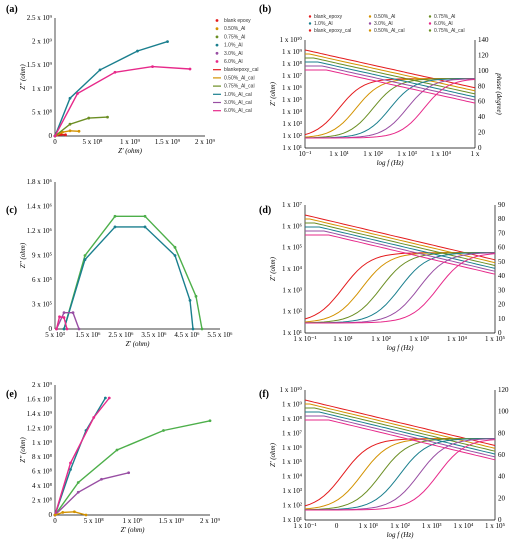  Describe the element at coordinates (400, 526) in the screenshot. I see `x-tick-label: 1 x 10²` at that location.